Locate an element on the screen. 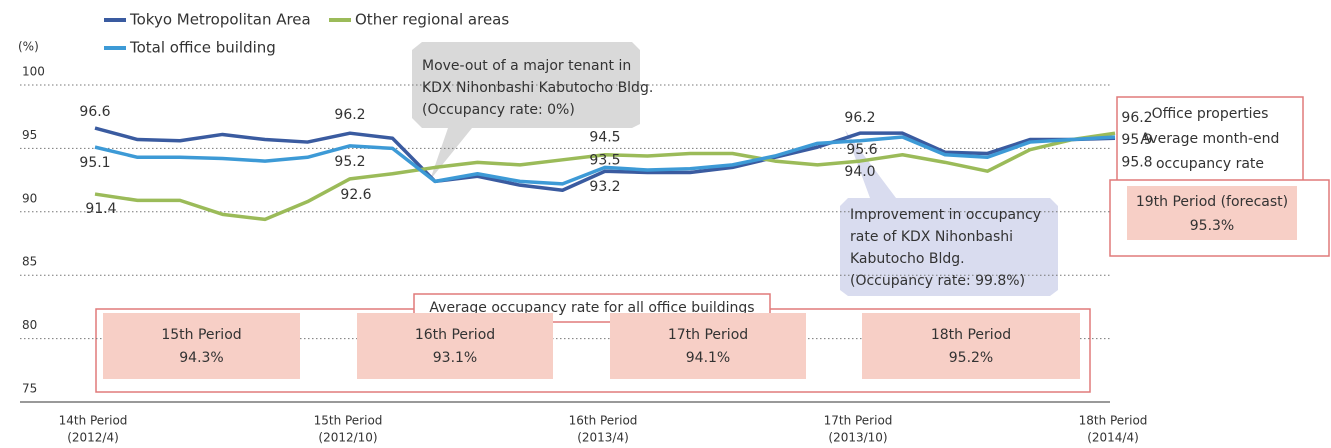  y-tick-label: 75 is located at coordinates (29, 389).